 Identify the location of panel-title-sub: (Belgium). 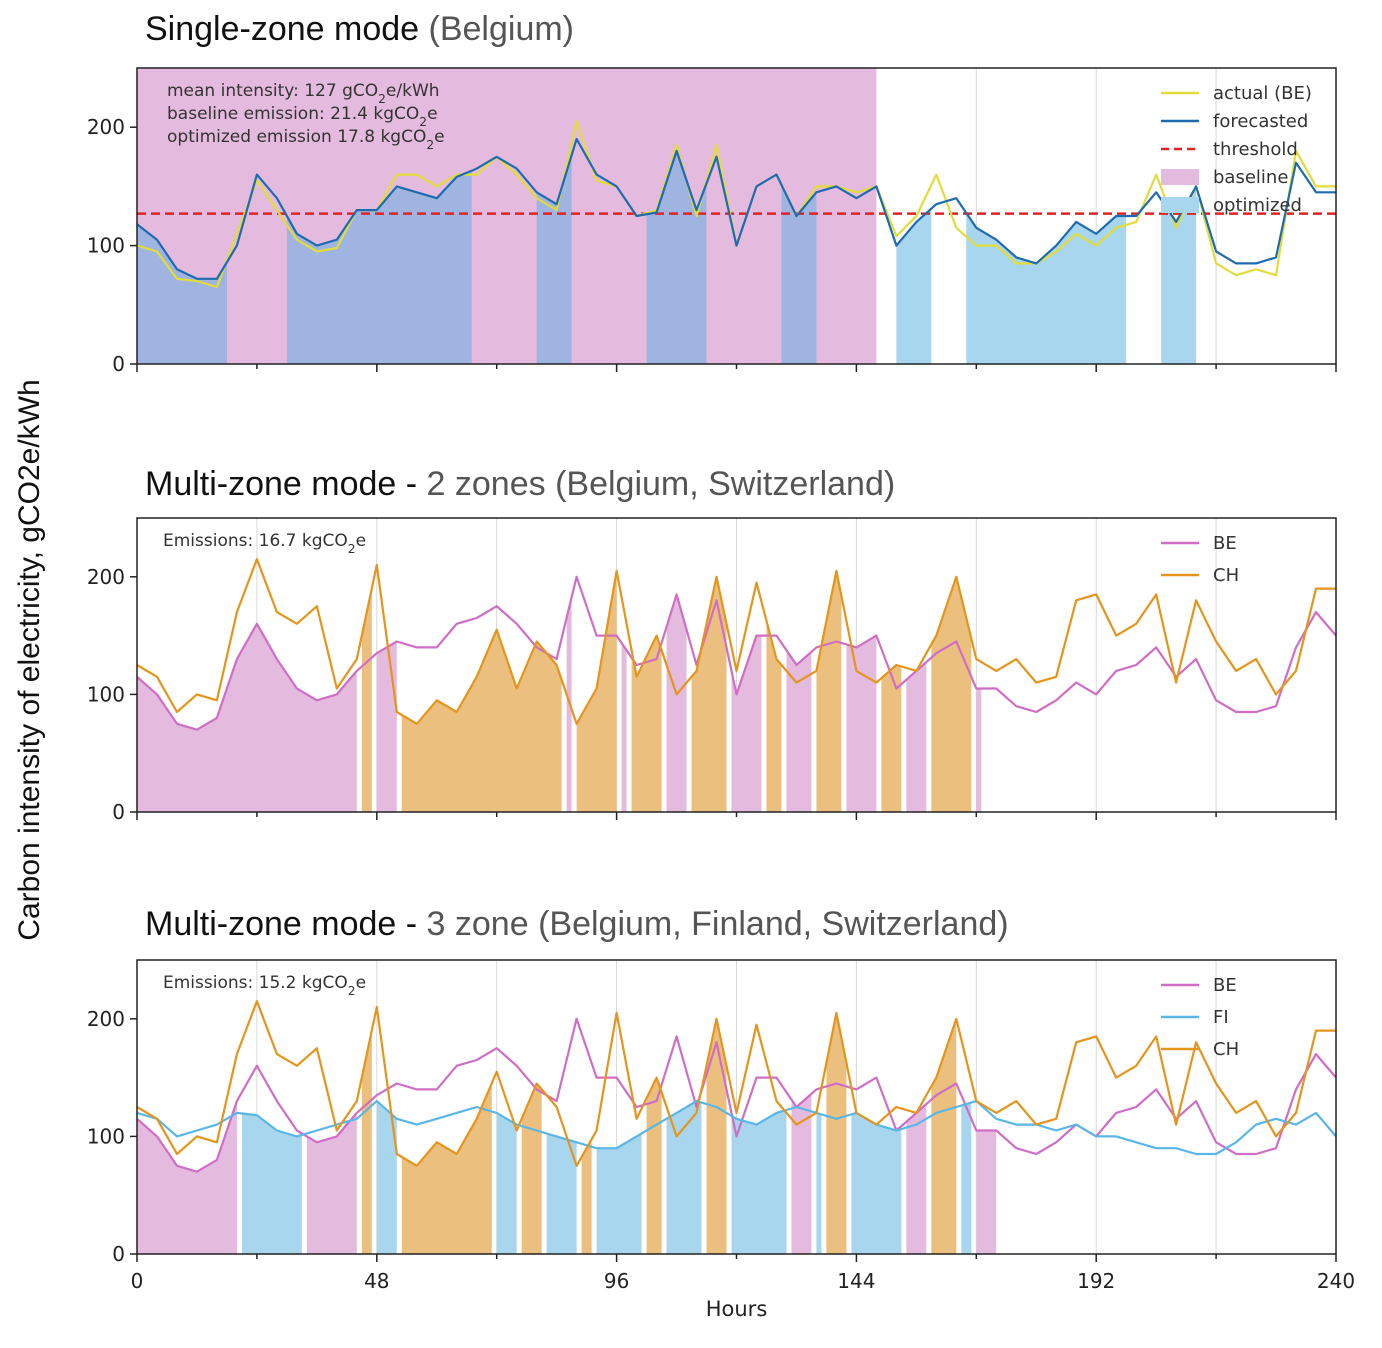
(501, 29).